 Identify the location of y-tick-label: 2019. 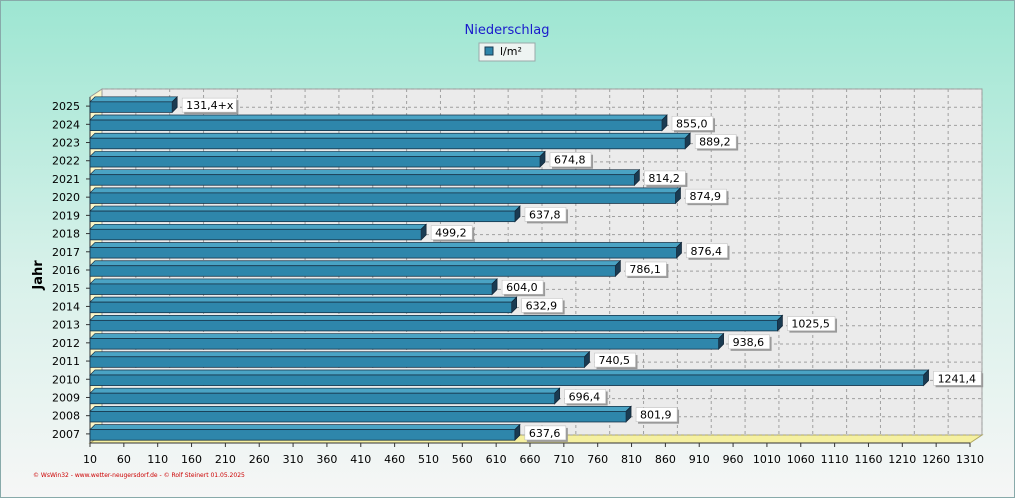
(66, 215).